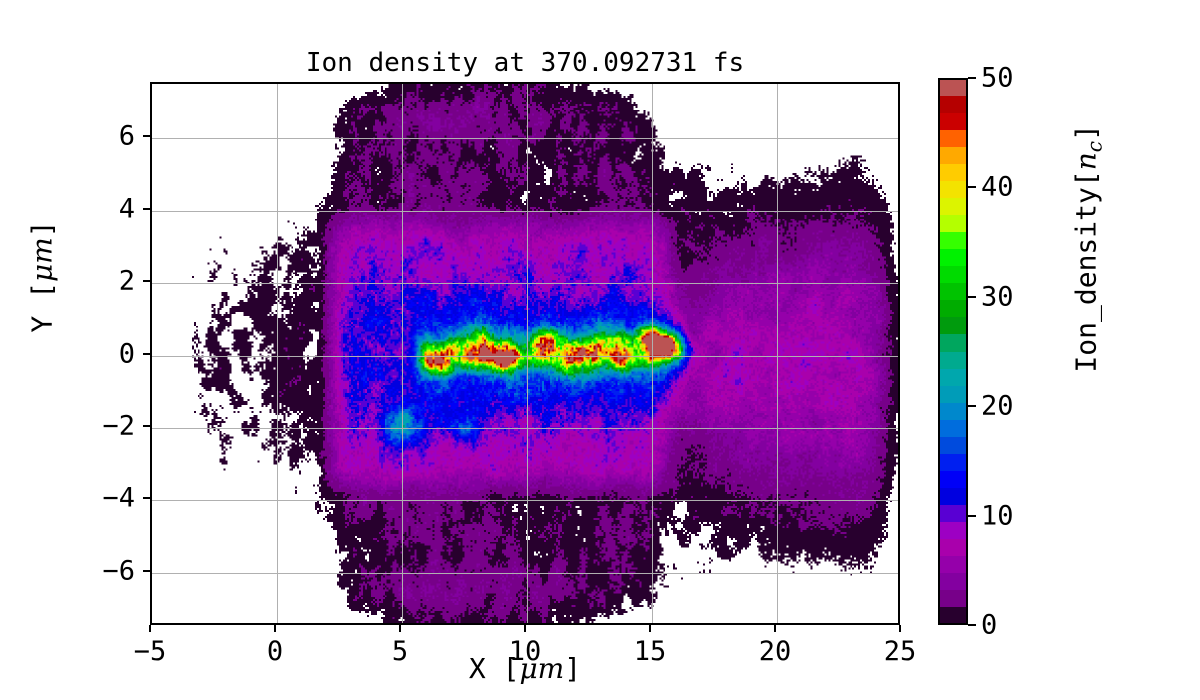 The height and width of the screenshot is (700, 1200). What do you see at coordinates (525, 651) in the screenshot?
I see `x-tick-label: 10` at bounding box center [525, 651].